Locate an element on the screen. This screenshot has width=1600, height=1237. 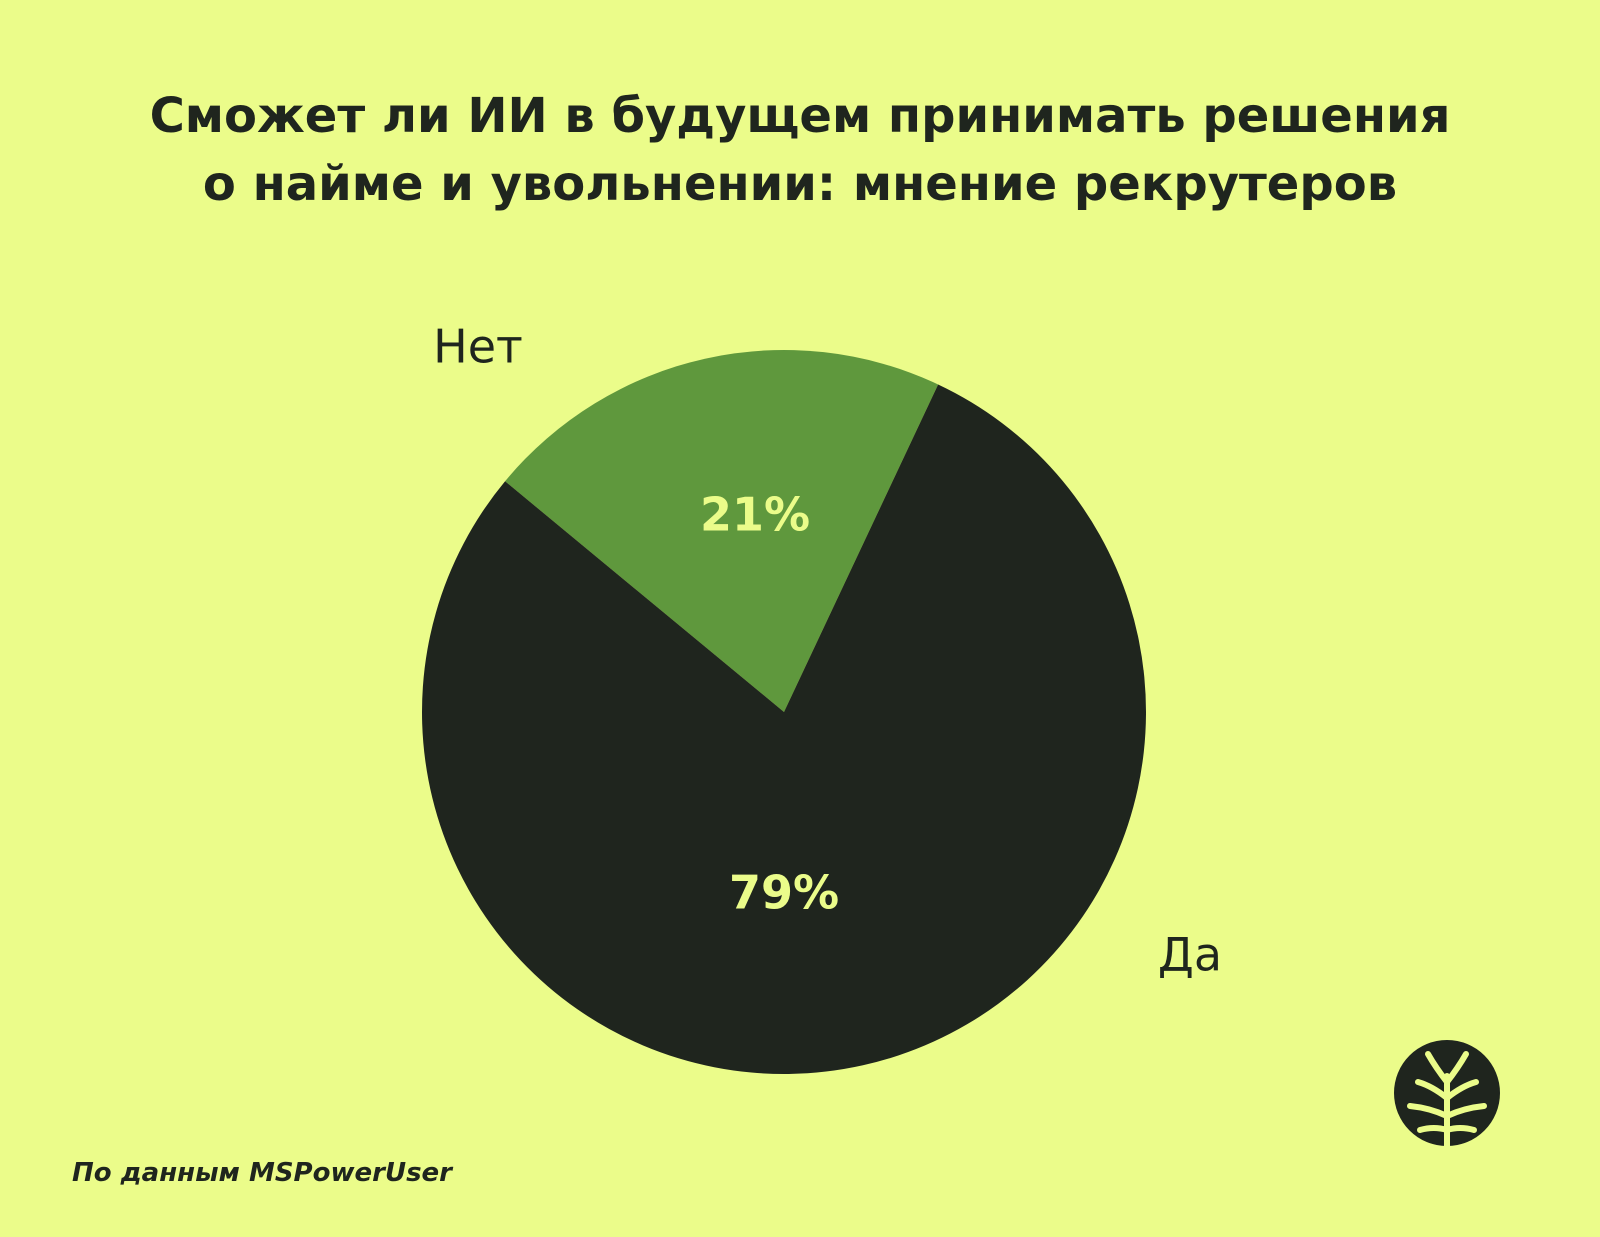
pie-slice-net is located at coordinates (722, 531).